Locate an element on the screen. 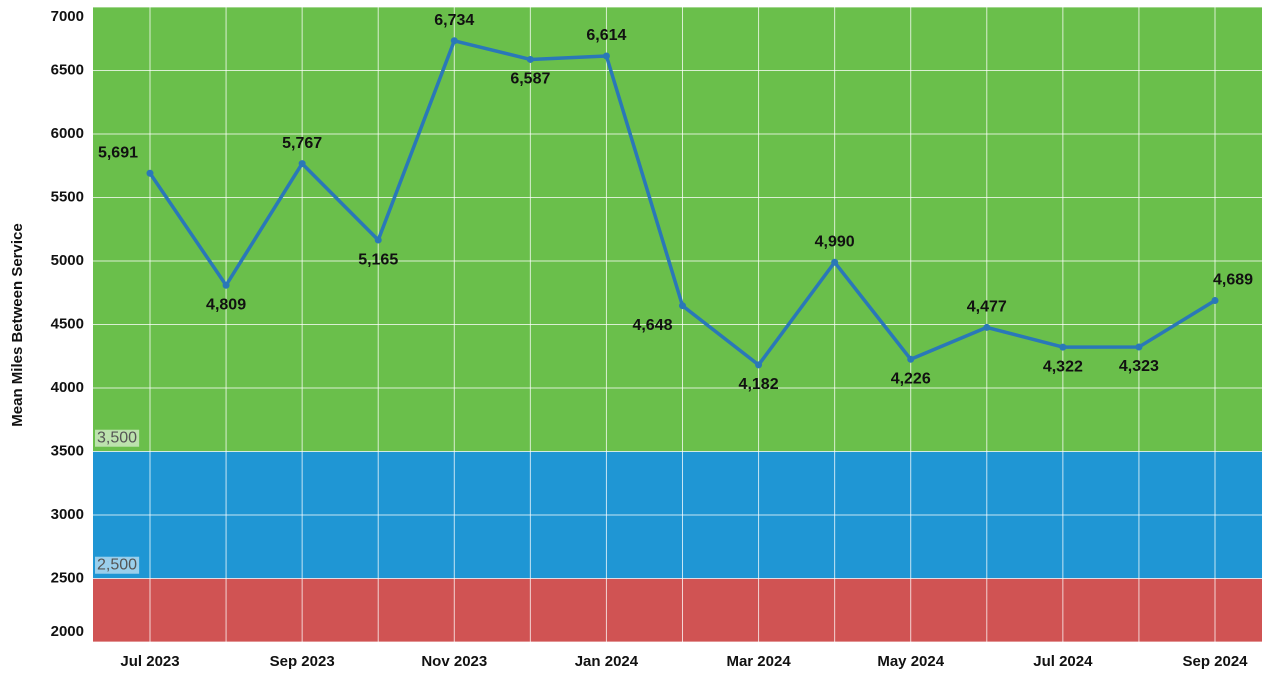 Image resolution: width=1262 pixels, height=675 pixels. data-label: 6,734 is located at coordinates (454, 20).